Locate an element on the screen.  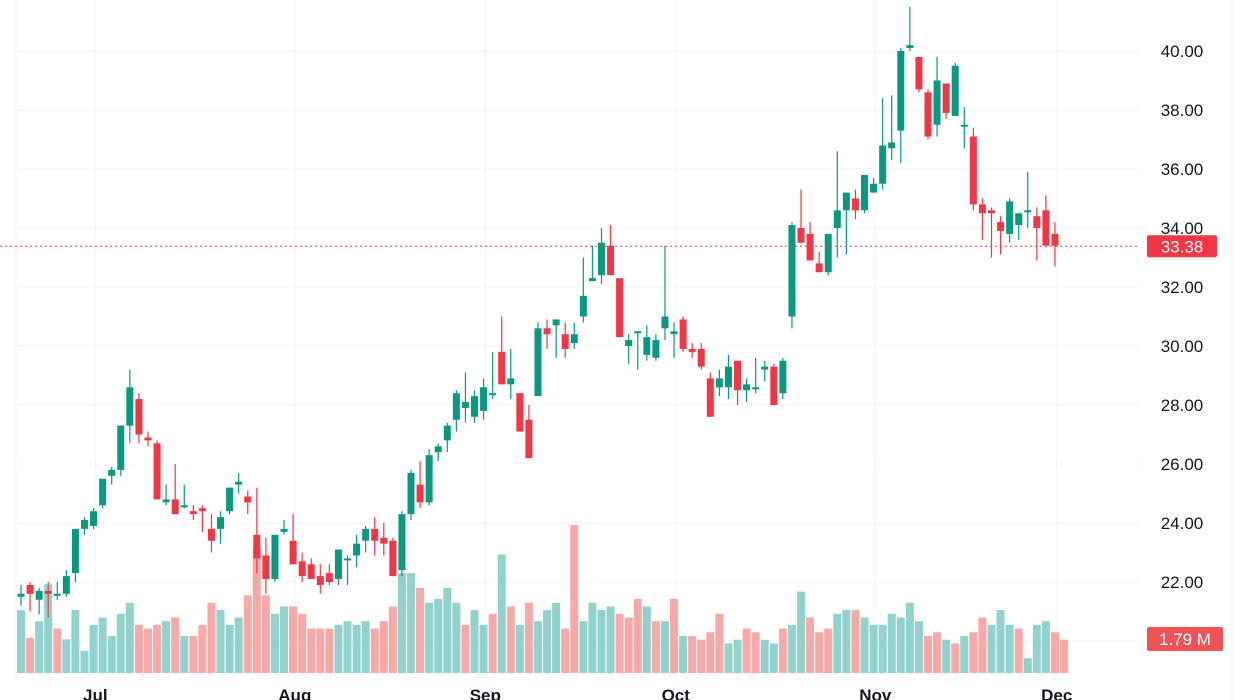
last-price-badge: 33.38 is located at coordinates (1182, 246).